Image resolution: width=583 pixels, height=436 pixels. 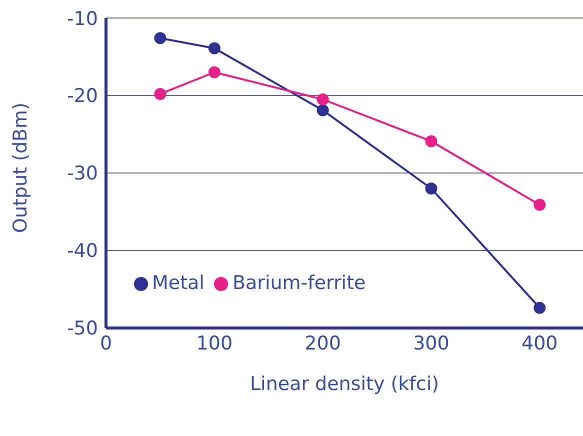 What do you see at coordinates (82, 19) in the screenshot?
I see `y-tick-label: -10` at bounding box center [82, 19].